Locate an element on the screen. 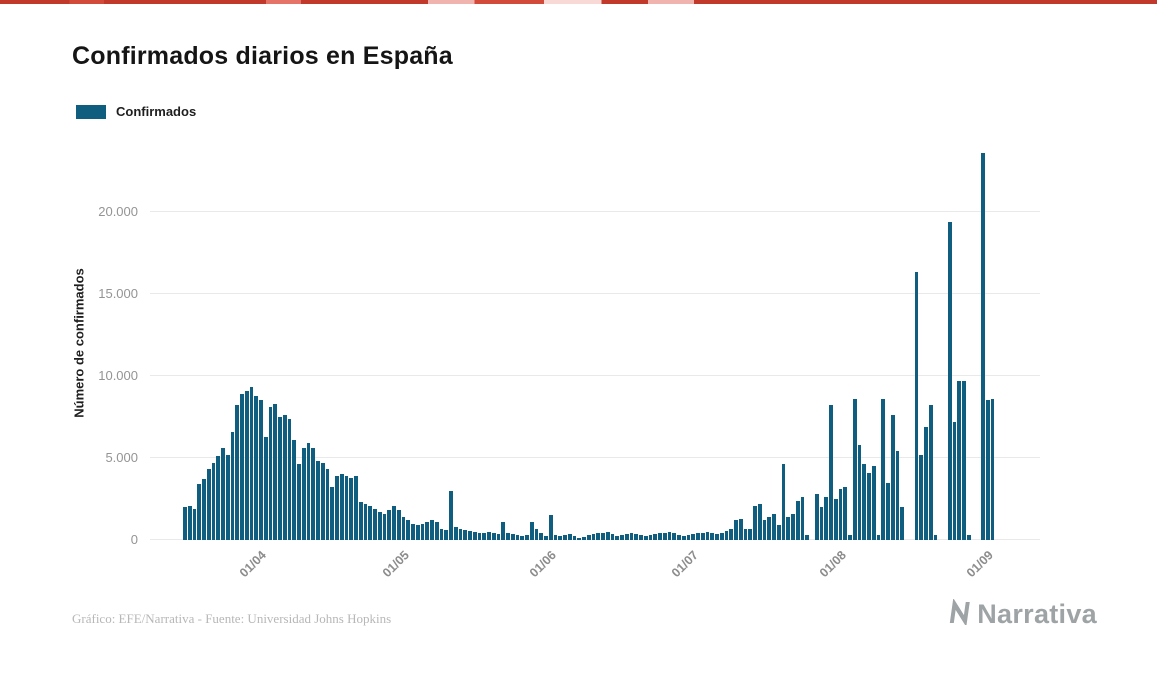 This screenshot has width=1157, height=674. y-tick-label: 10.000 is located at coordinates (118, 375).